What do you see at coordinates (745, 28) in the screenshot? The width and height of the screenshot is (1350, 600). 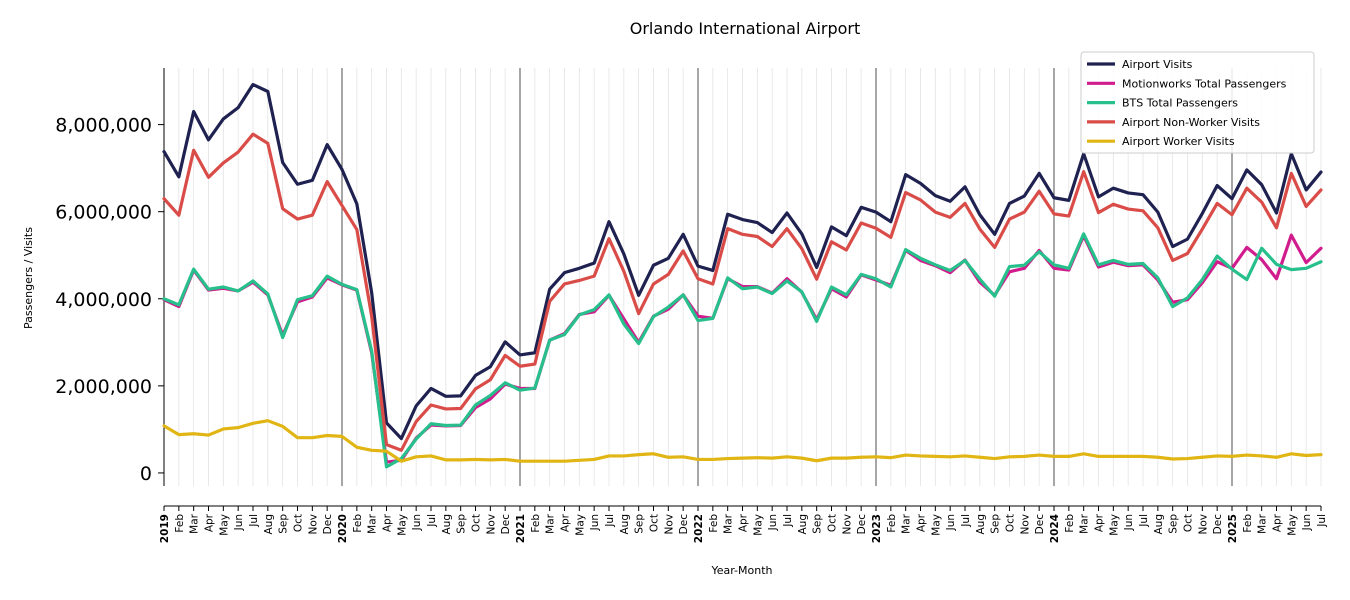 I see `chart-title: Orlando International Airport` at bounding box center [745, 28].